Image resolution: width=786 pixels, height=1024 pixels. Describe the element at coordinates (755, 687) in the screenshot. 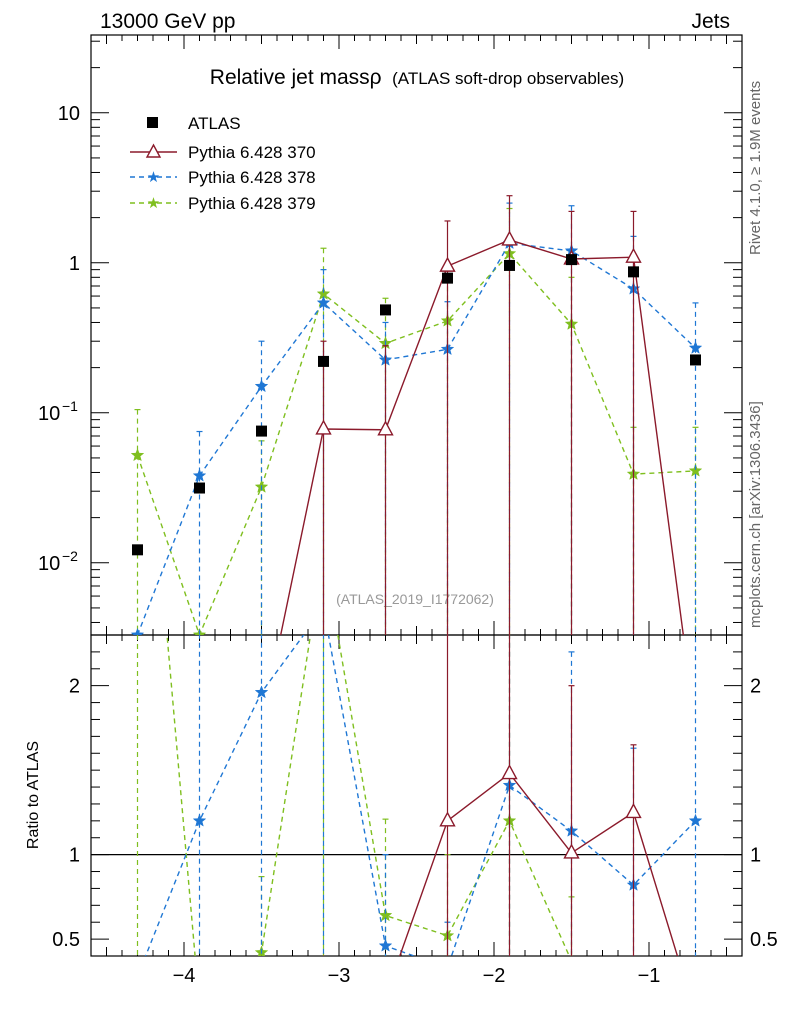

I see `ratio-y-tick-label-right: 2` at that location.